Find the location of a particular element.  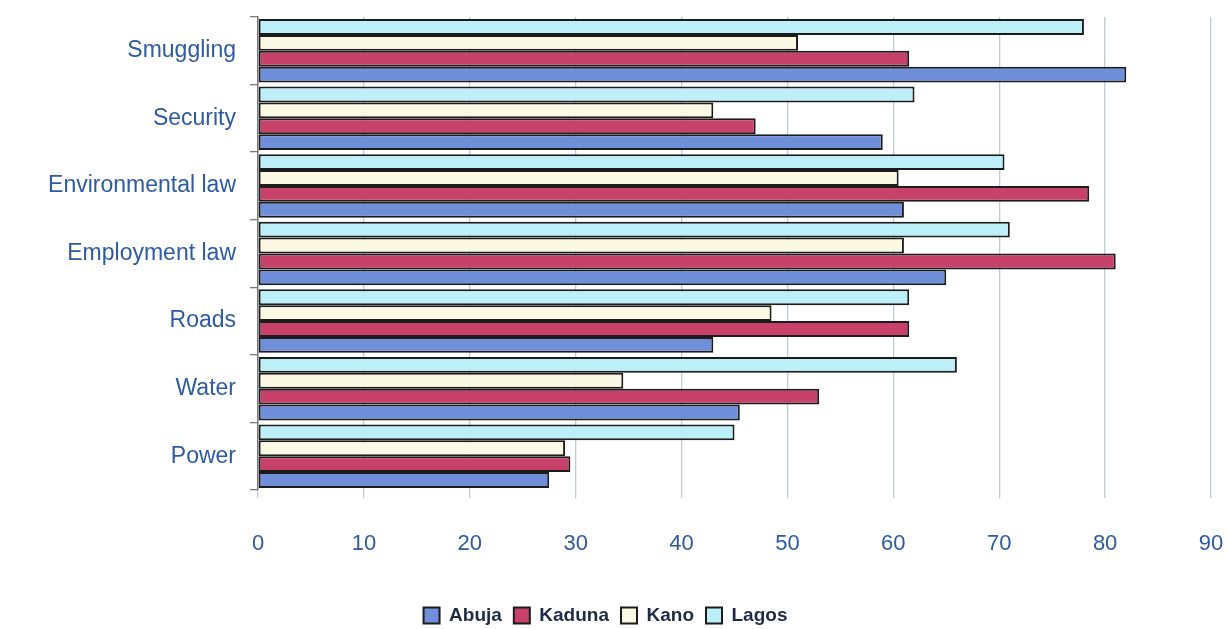

y-tick-label: Environmental law is located at coordinates (142, 184).